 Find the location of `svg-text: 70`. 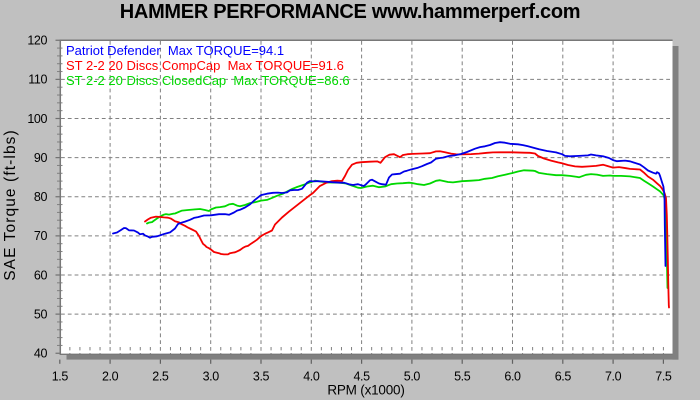

svg-text: 70 is located at coordinates (41, 236).